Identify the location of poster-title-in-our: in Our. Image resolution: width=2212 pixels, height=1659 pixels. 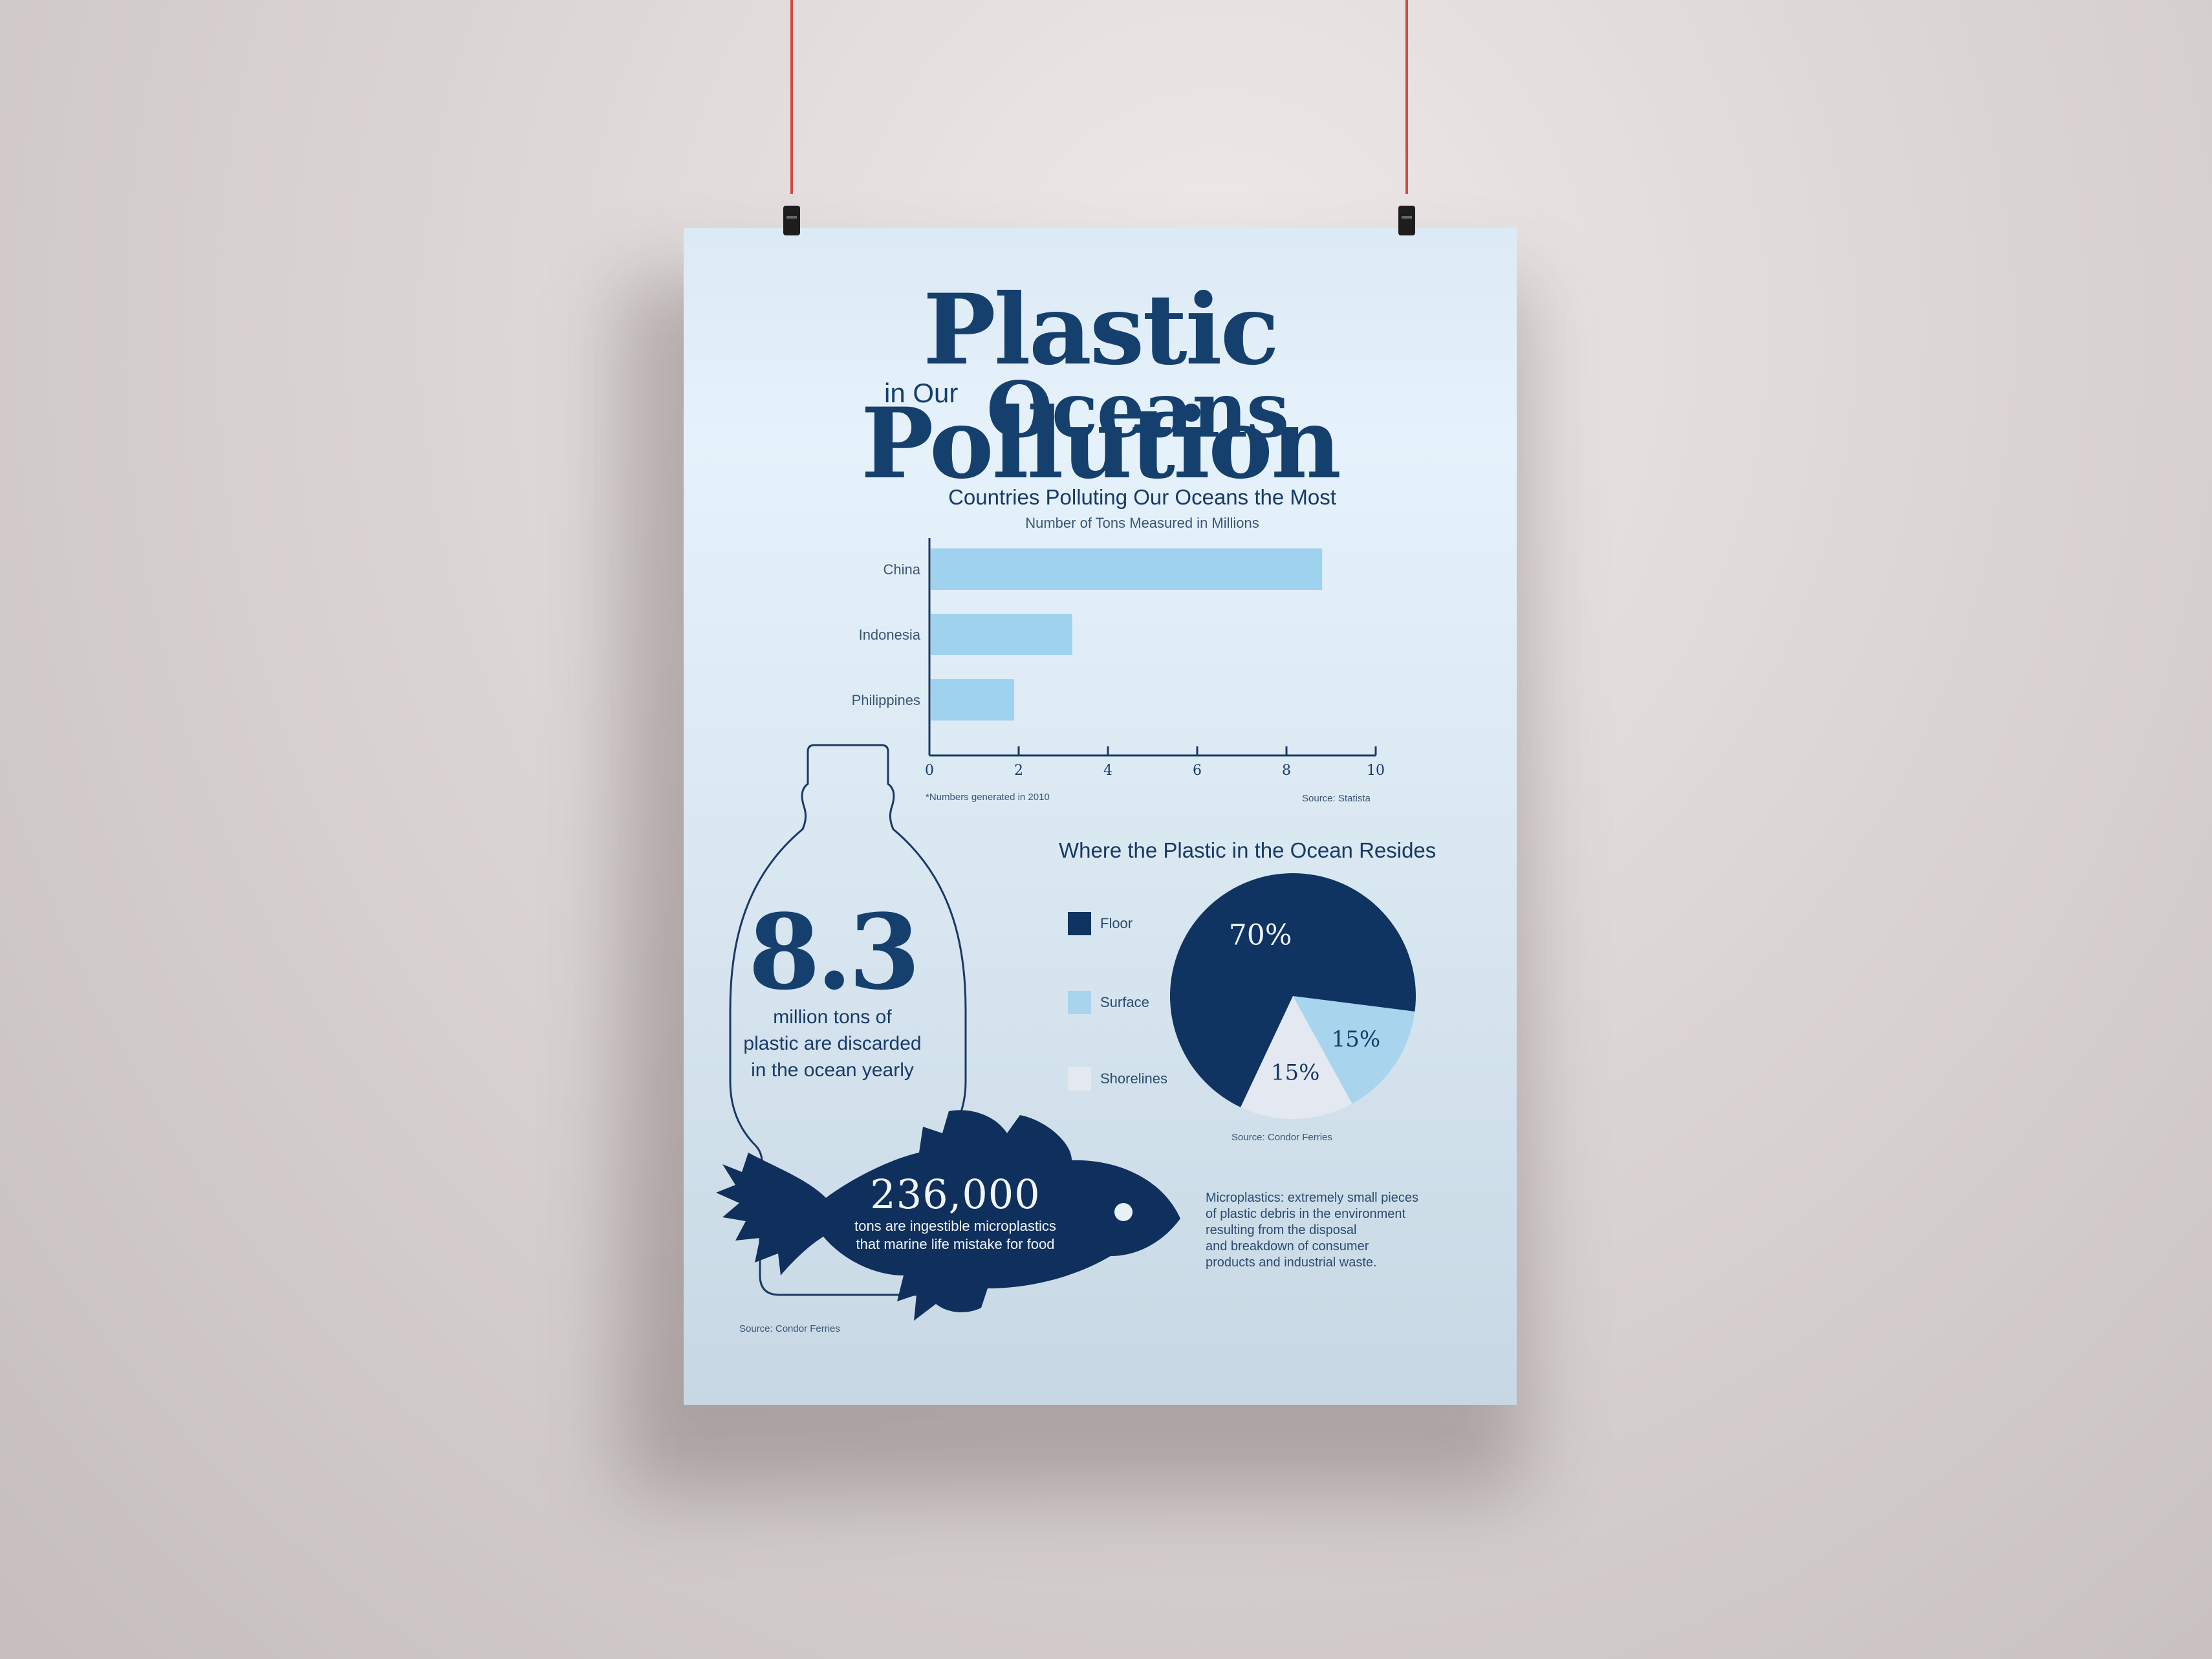
(921, 393).